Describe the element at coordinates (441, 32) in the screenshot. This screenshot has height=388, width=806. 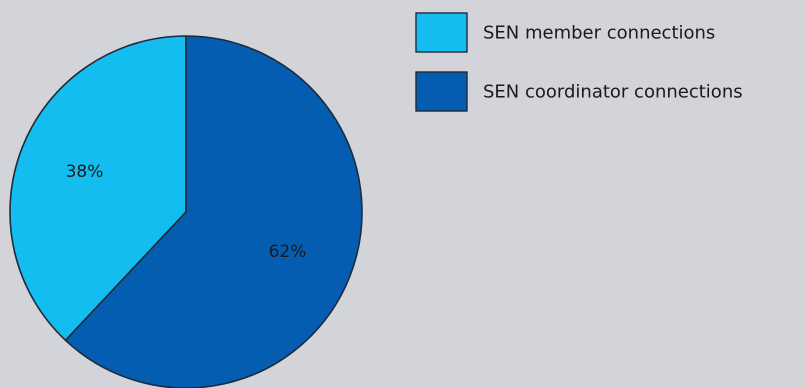
I see `legend-swatch-member` at that location.